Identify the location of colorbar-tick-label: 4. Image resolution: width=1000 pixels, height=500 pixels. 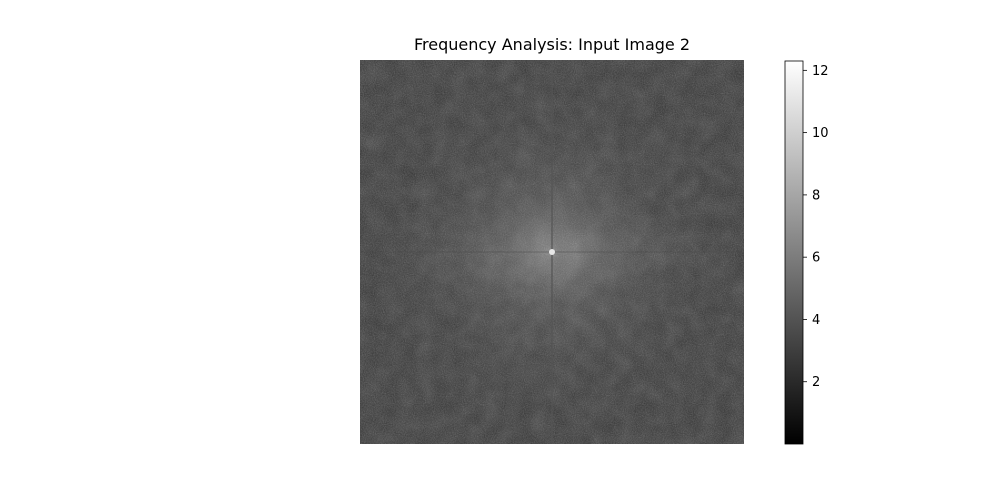
(816, 320).